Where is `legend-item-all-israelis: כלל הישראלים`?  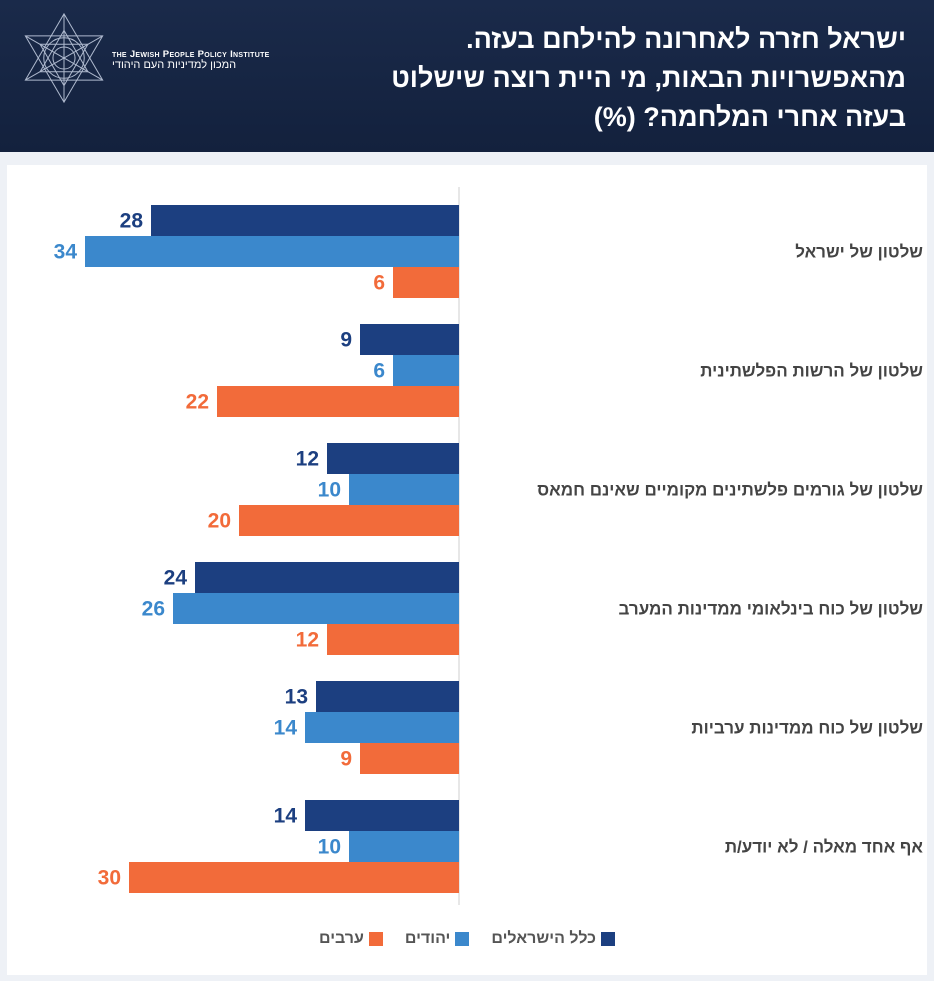 legend-item-all-israelis: כלל הישראלים is located at coordinates (553, 939).